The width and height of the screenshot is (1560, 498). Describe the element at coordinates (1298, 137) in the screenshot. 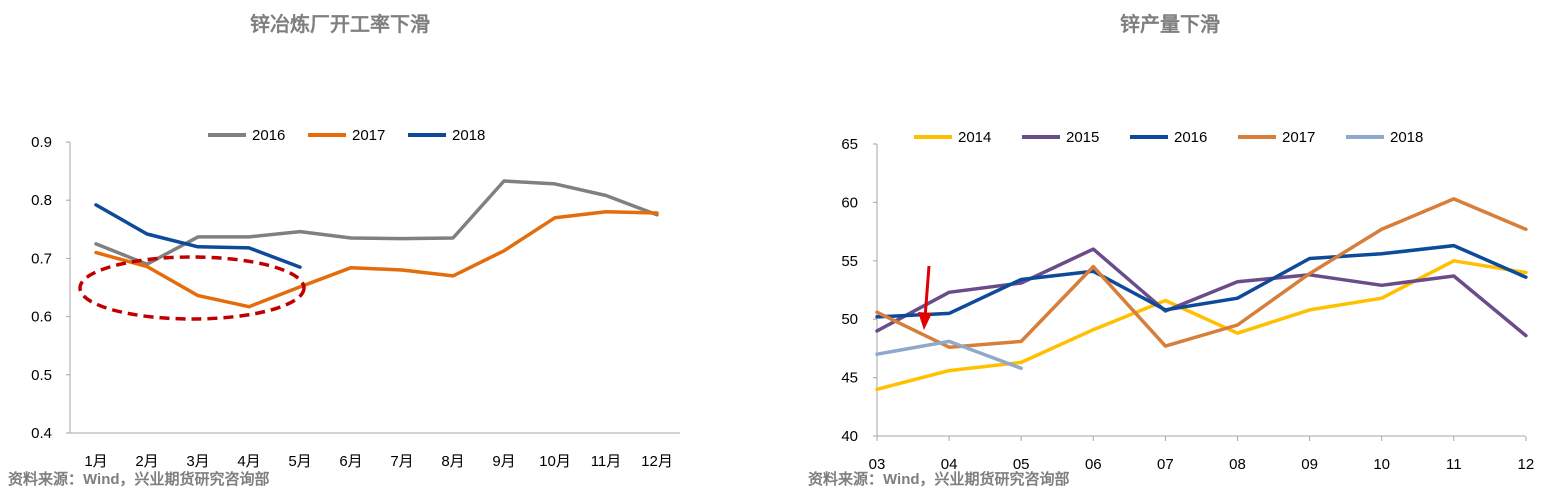

I see `right-legend-label-2017: 2017` at that location.